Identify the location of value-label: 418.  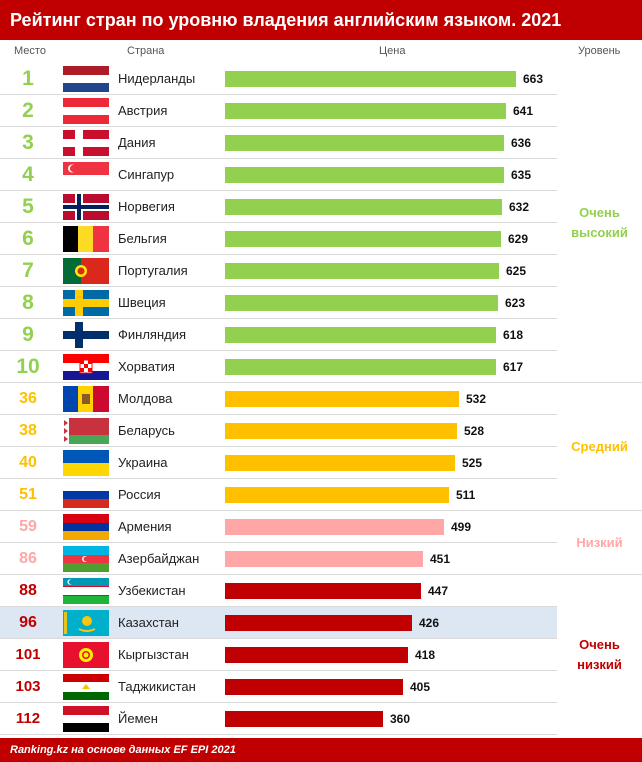
(425, 655).